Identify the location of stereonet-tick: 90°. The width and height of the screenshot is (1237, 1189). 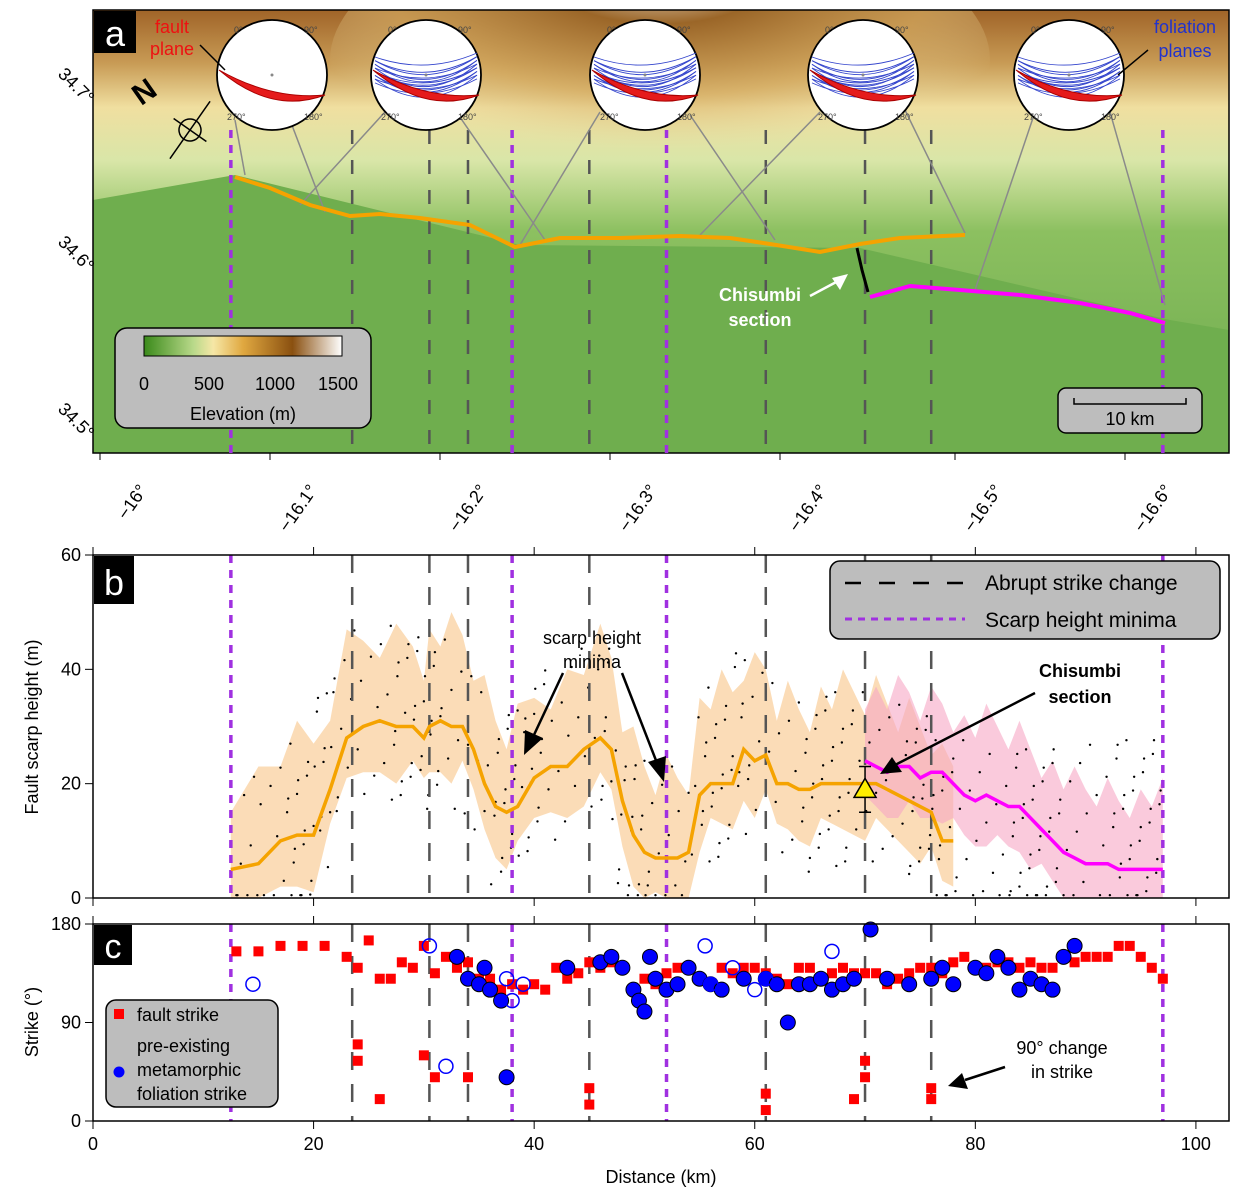
(902, 30).